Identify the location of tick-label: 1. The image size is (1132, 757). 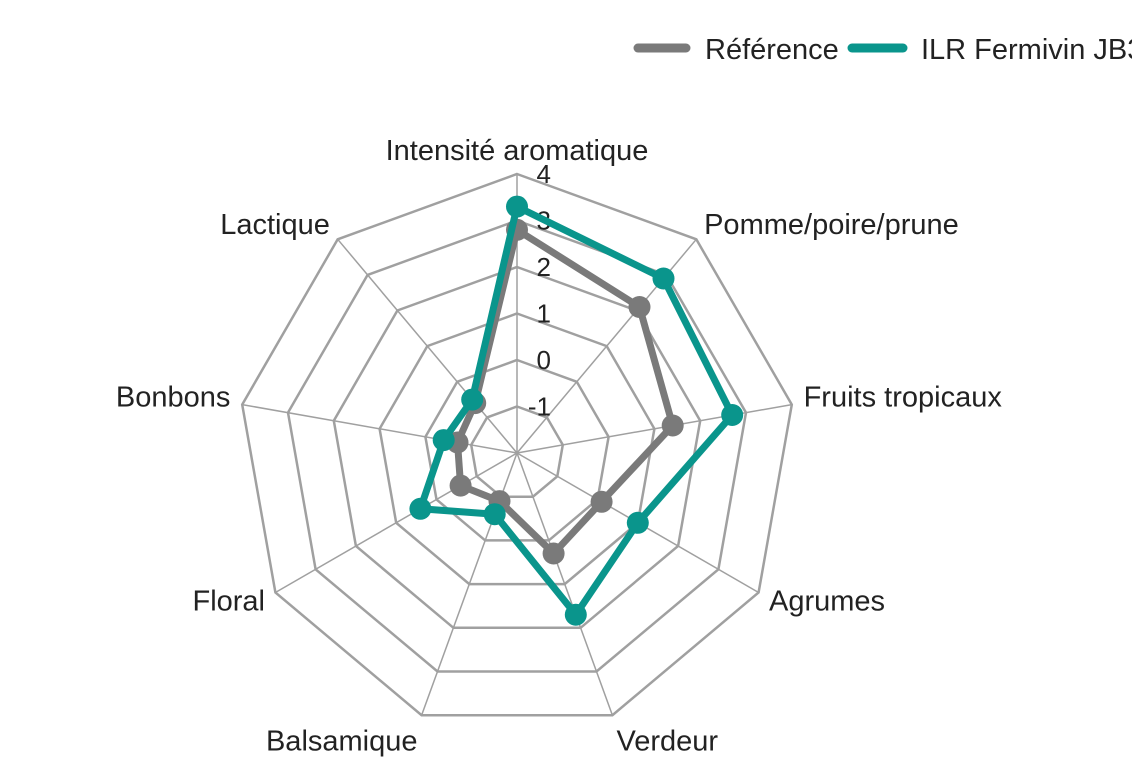
(544, 314).